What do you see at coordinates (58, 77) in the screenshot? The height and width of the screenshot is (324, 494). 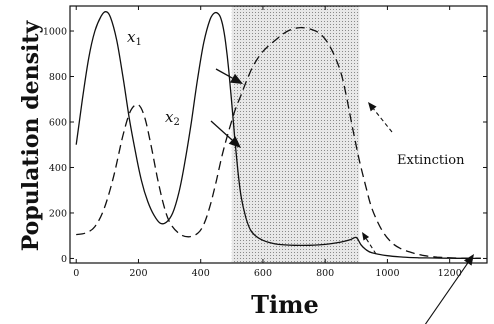 I see `y-tick-label: 800` at bounding box center [58, 77].